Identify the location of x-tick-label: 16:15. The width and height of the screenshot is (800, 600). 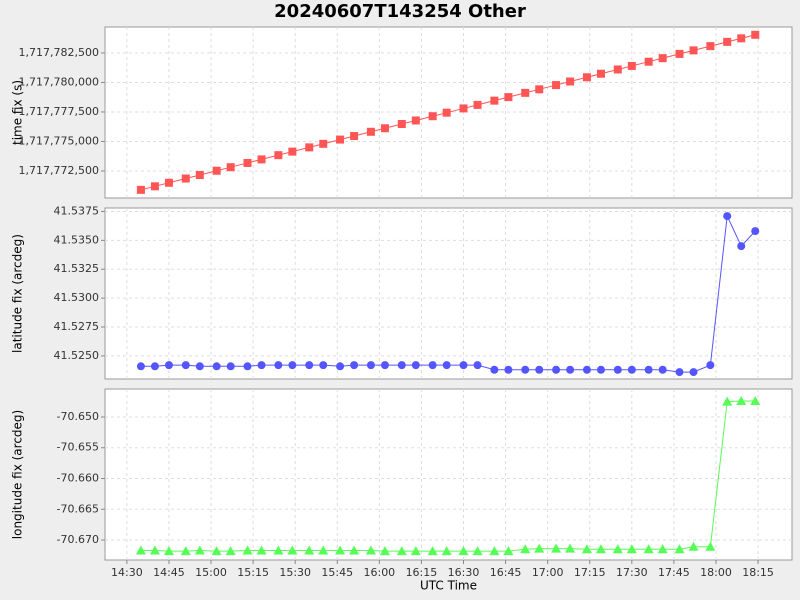
(422, 572).